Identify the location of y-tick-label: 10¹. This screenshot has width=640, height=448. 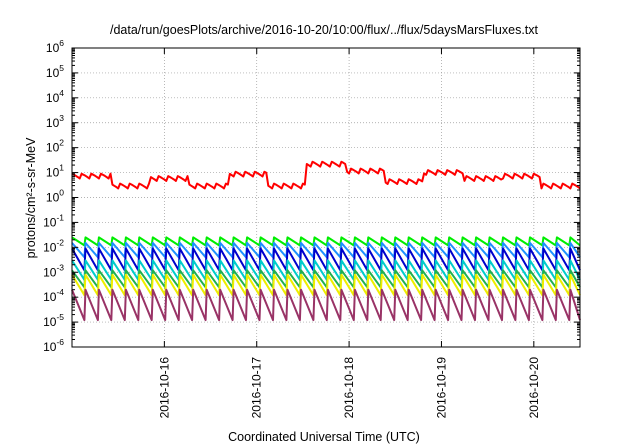
(55, 171).